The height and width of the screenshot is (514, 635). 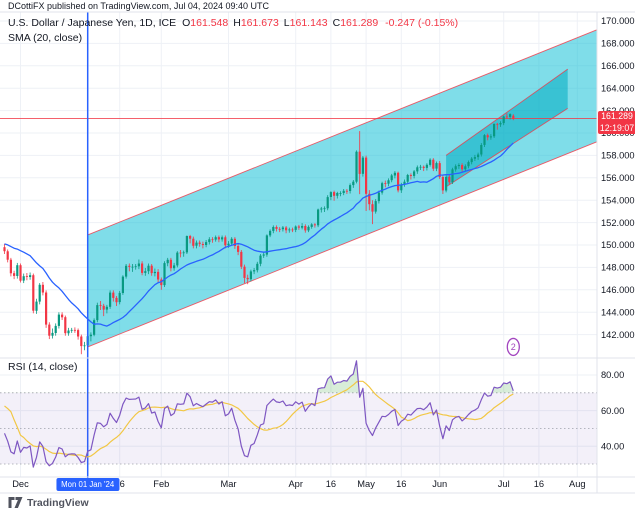 I want to click on close-label: C, so click(x=336, y=23).